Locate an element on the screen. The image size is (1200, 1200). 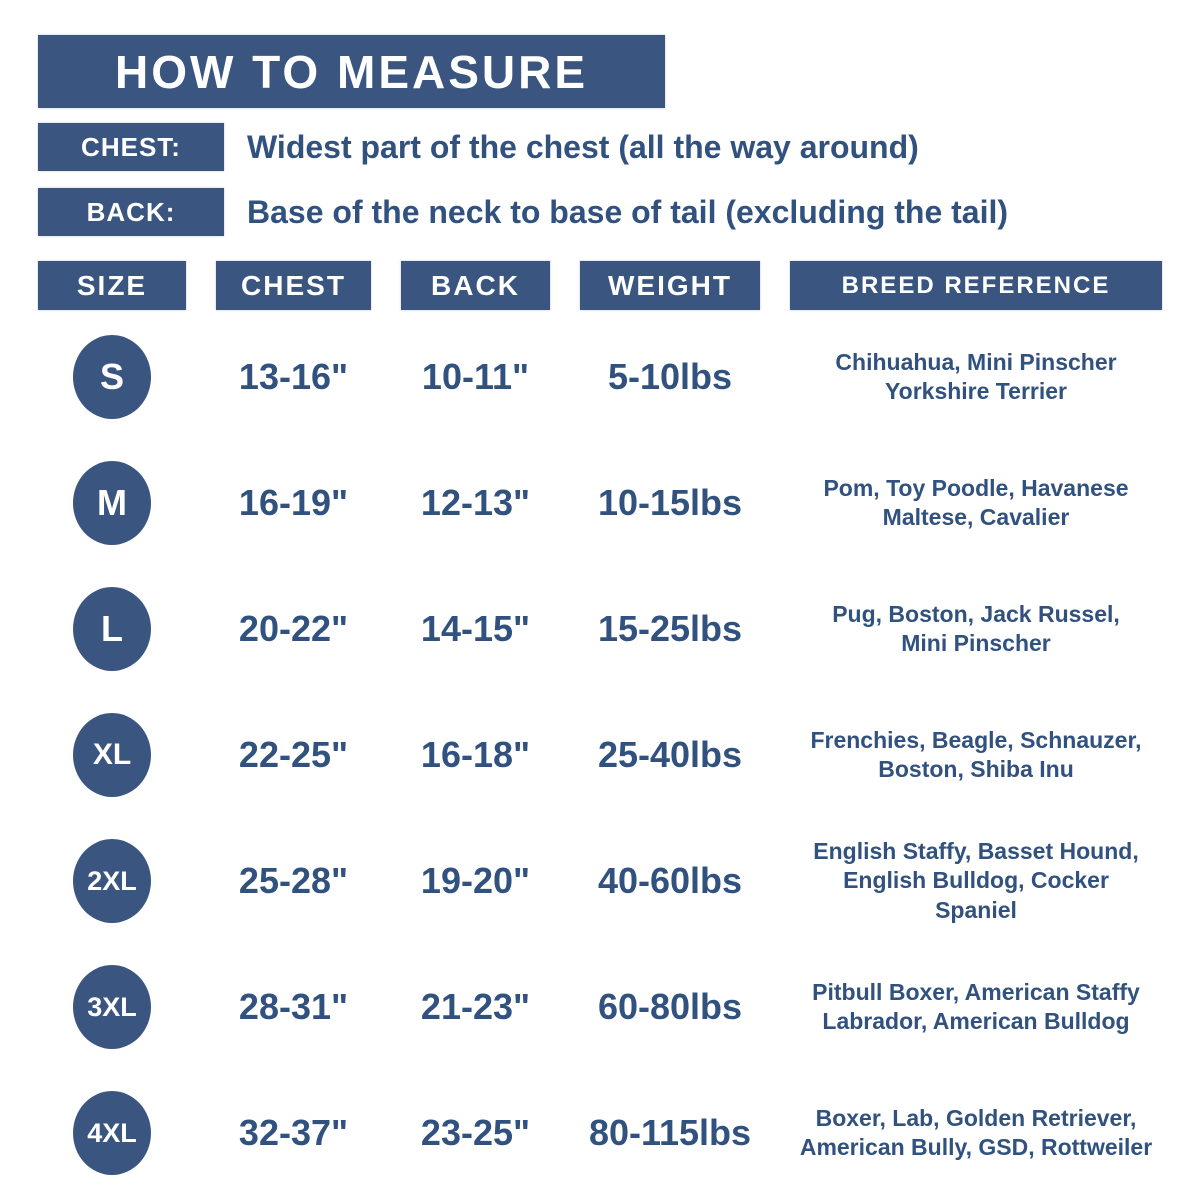
column-header-size: SIZE is located at coordinates (112, 285).